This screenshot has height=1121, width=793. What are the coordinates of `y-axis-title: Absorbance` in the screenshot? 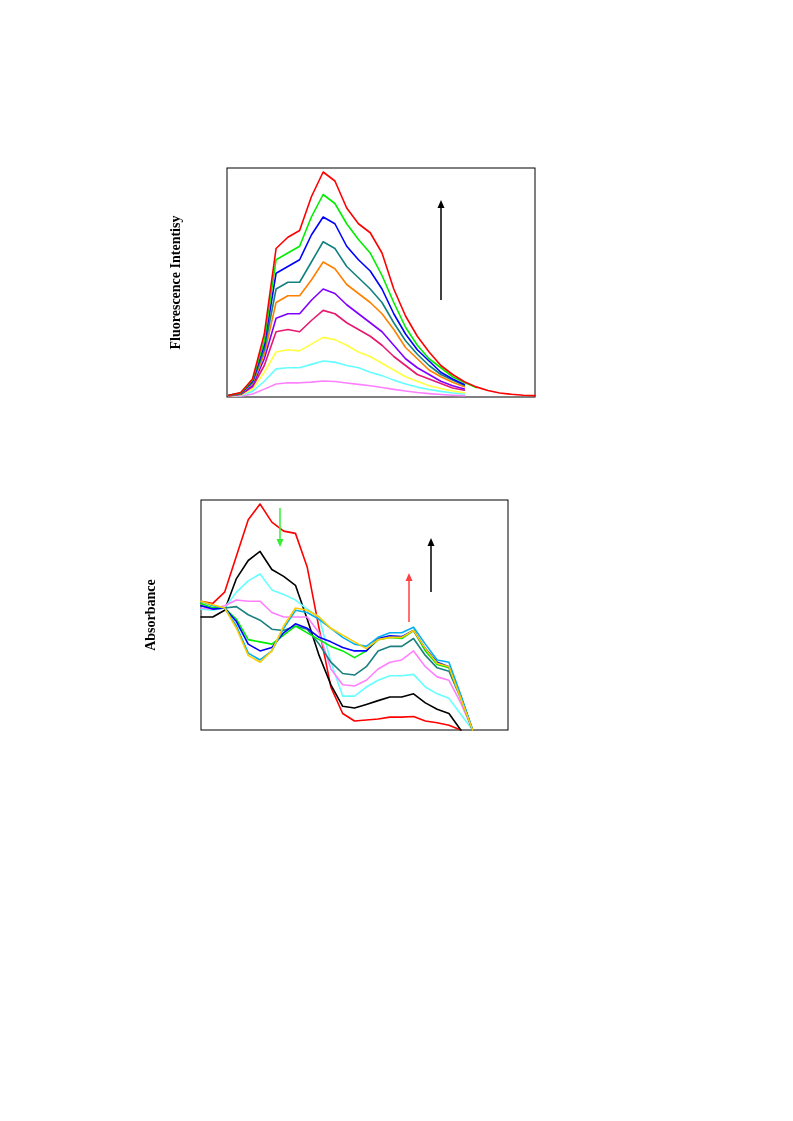 It's located at (150, 615).